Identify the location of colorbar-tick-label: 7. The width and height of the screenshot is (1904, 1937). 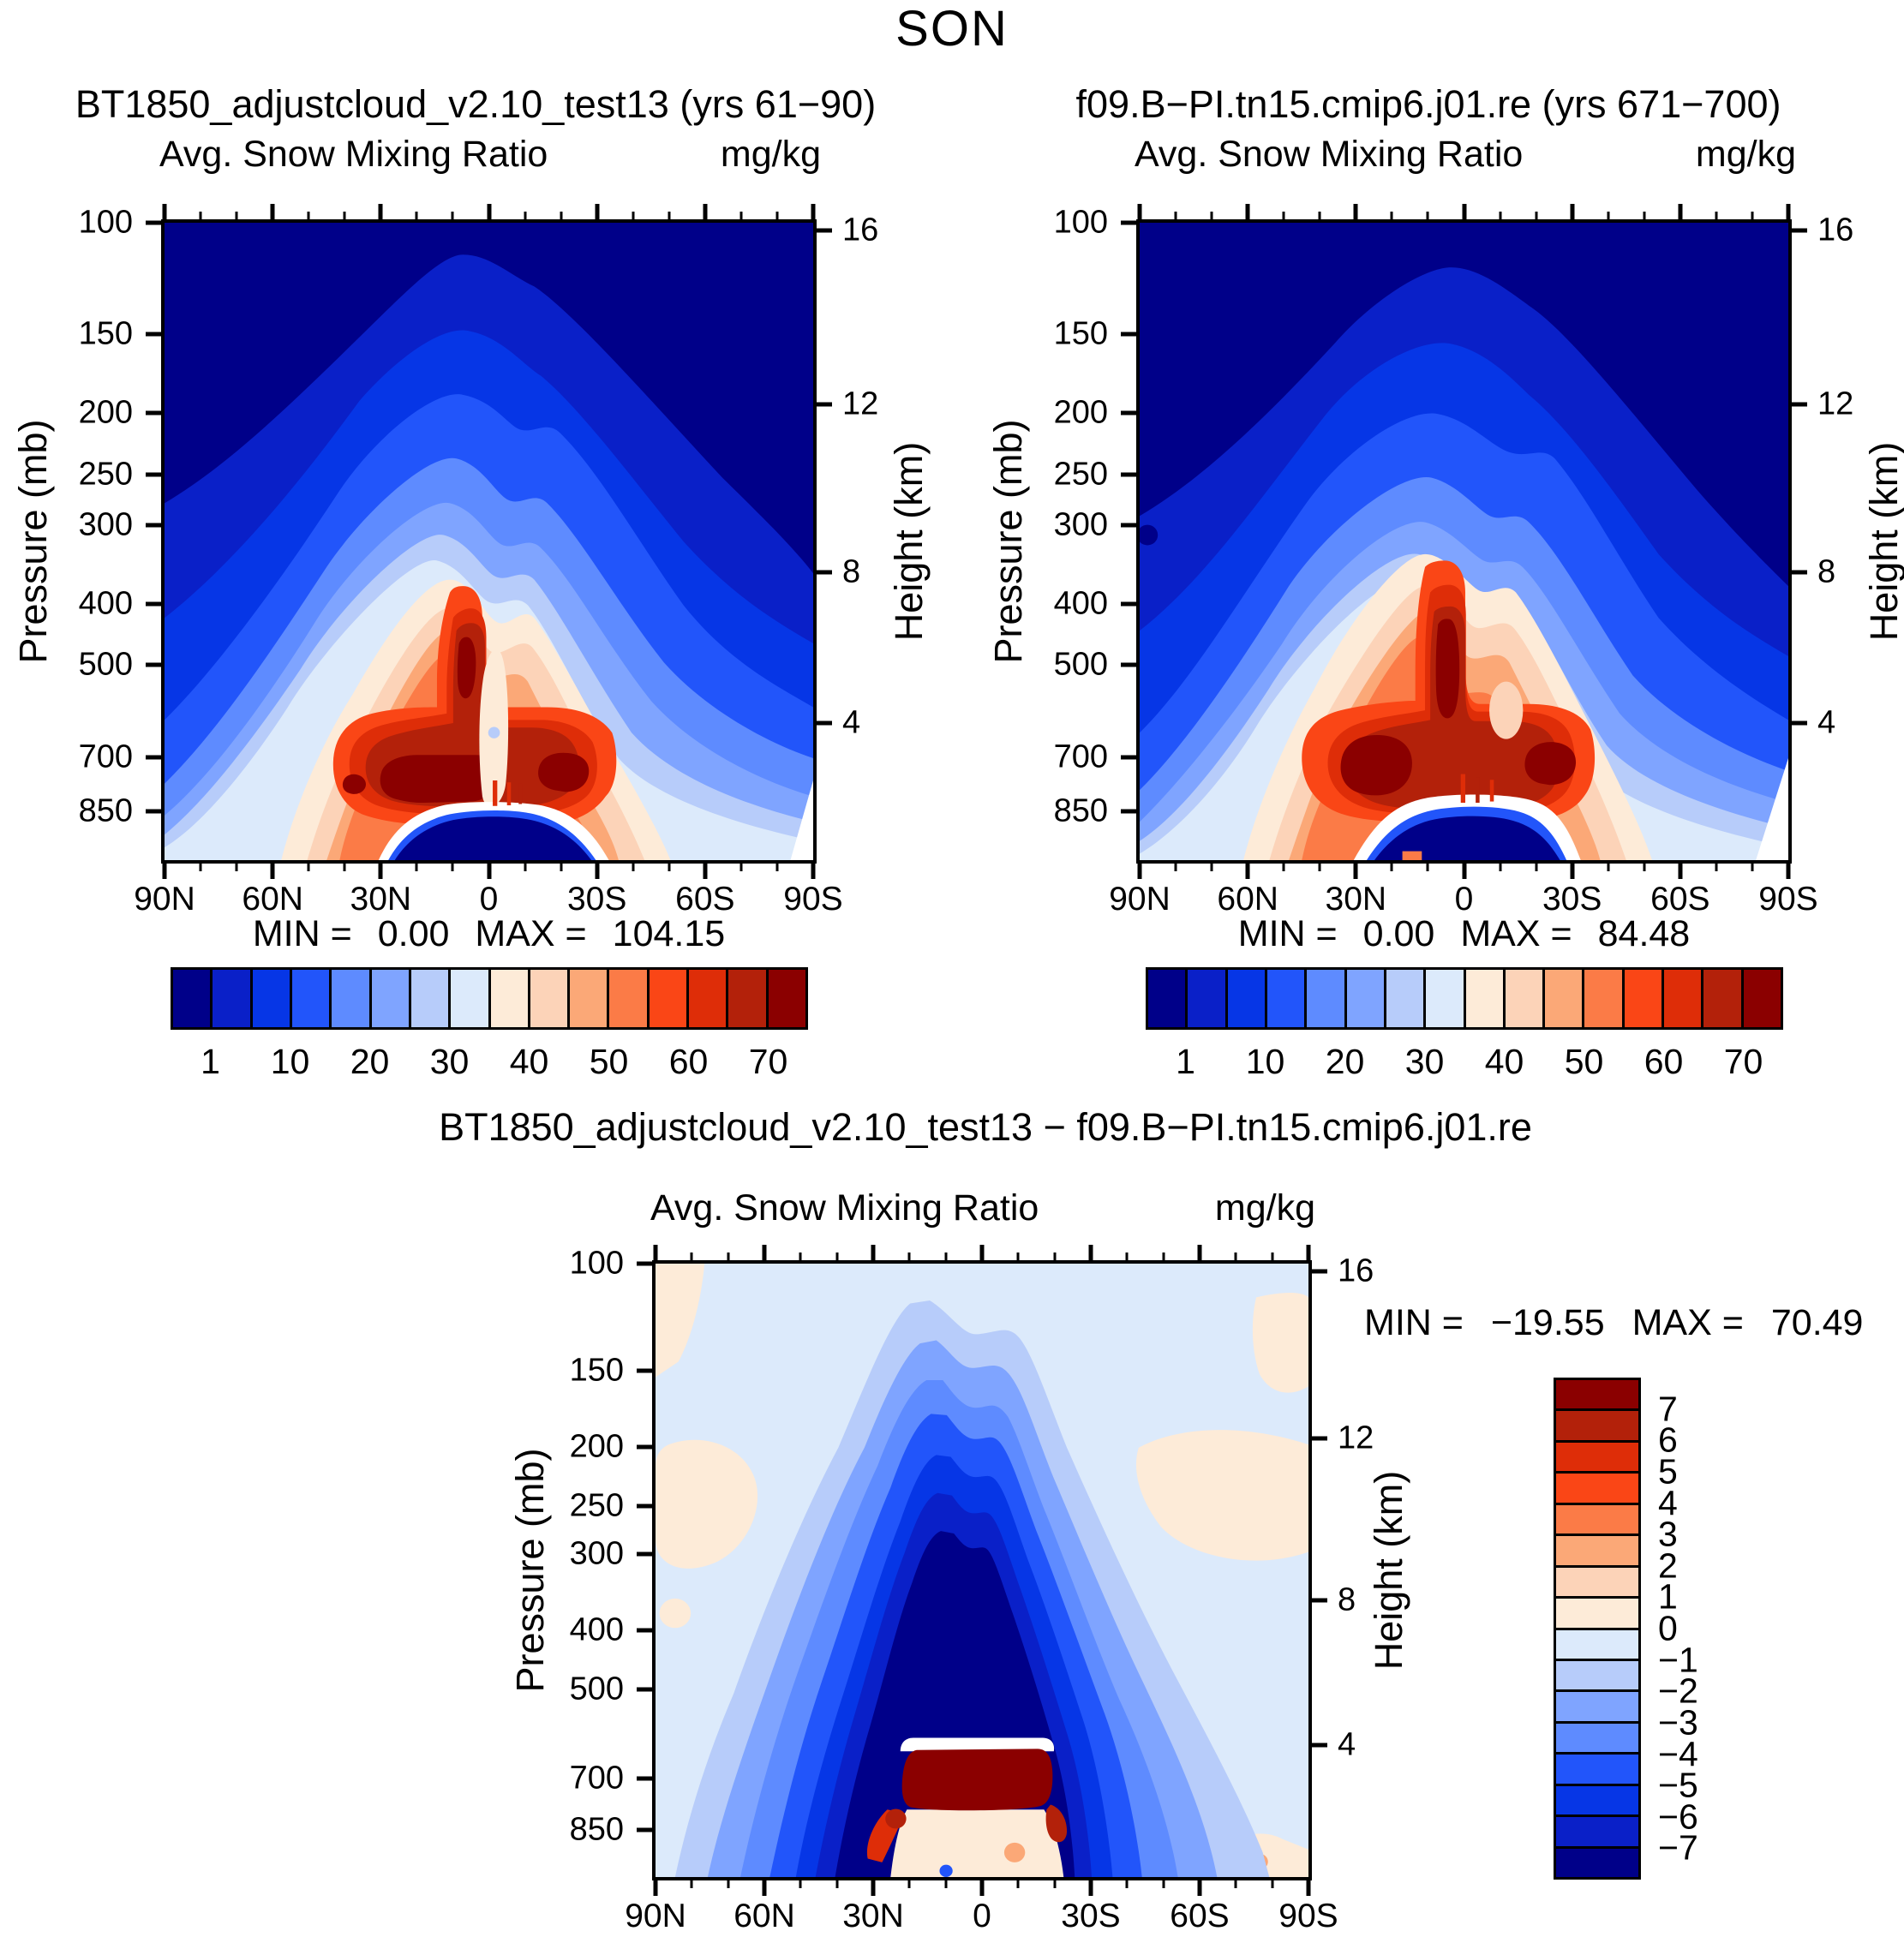
(1668, 1409).